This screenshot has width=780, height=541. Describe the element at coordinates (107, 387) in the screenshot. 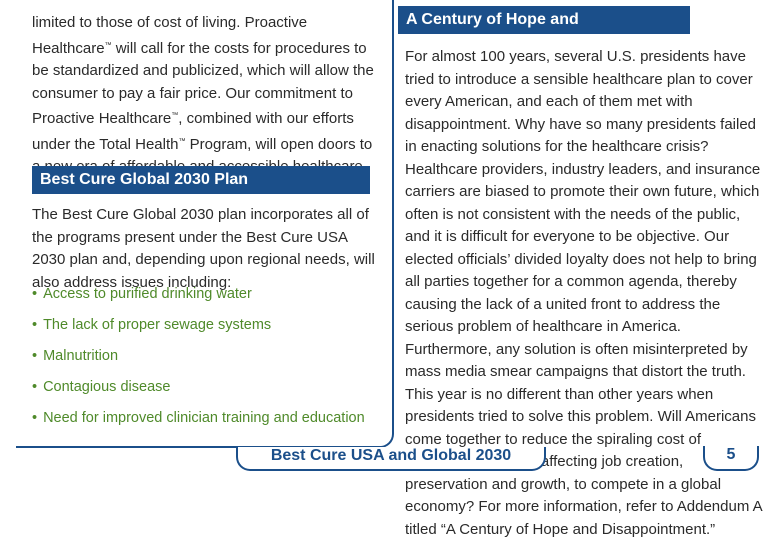

I see `list-item-text: Contagious disease` at that location.